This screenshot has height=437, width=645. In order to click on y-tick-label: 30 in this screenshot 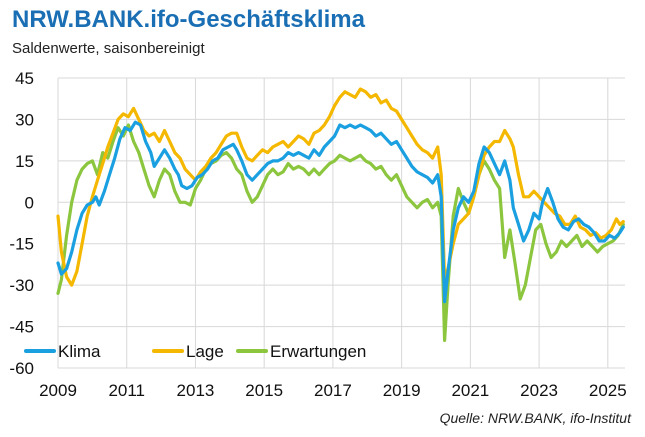, I will do `click(24, 119)`.